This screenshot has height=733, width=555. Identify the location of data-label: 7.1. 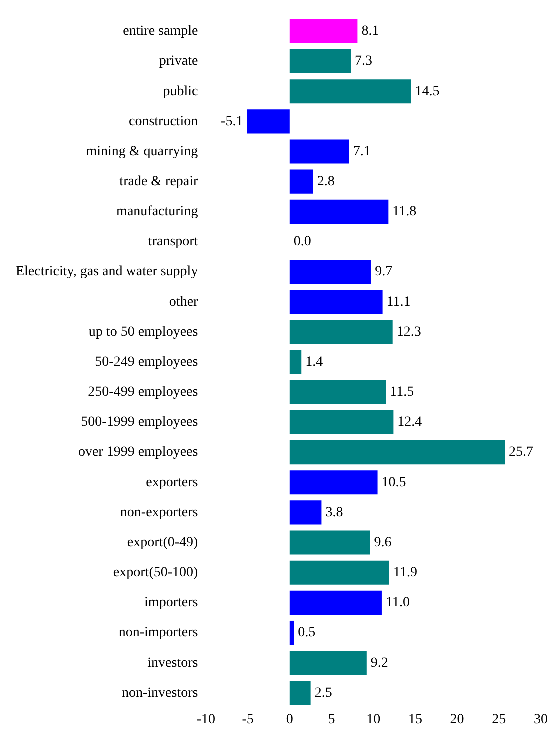
(362, 152).